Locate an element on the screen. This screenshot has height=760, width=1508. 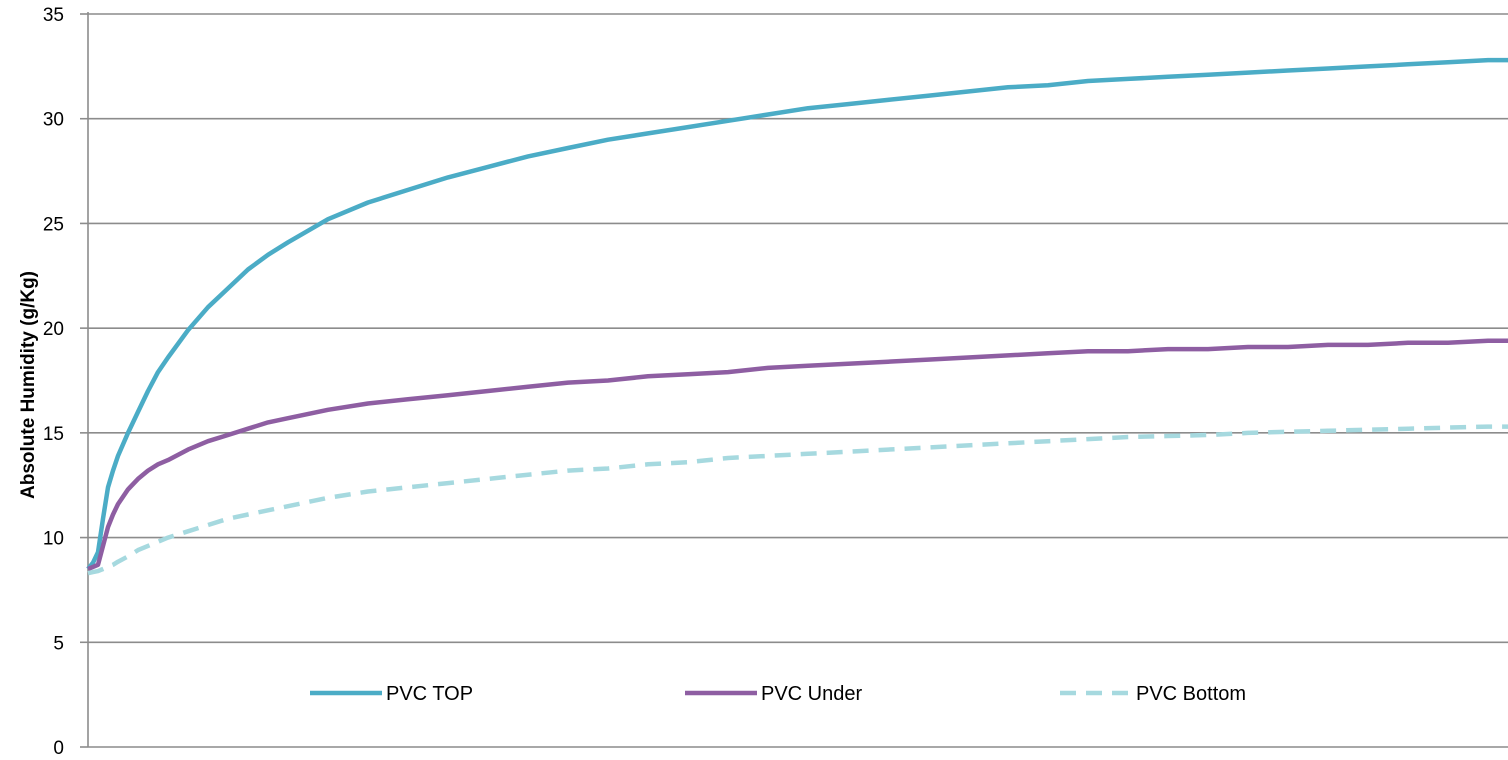
y-tick-label-15: 15 is located at coordinates (53, 434).